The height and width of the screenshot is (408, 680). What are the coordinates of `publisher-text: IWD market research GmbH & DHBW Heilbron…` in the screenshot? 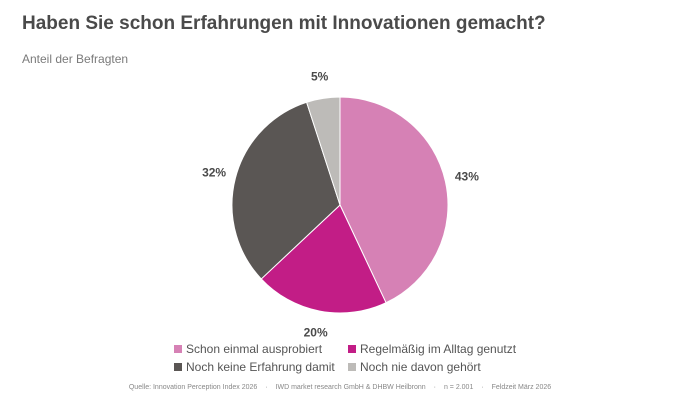 It's located at (350, 387).